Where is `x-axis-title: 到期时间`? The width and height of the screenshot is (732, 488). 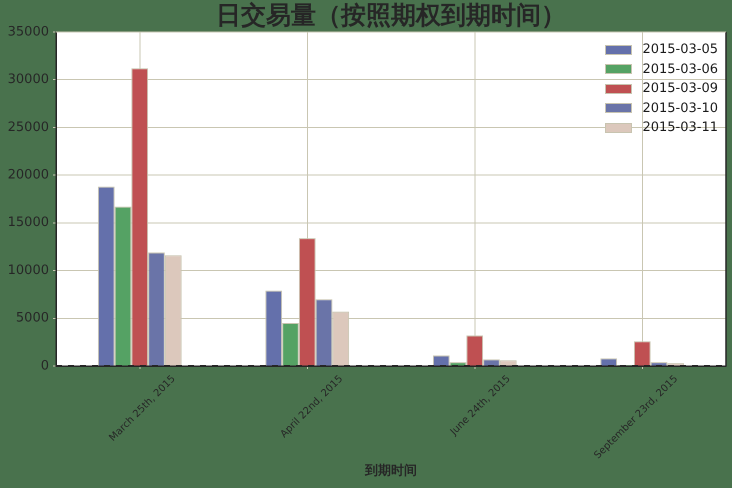
x-axis-title: 到期时间 is located at coordinates (390, 471).